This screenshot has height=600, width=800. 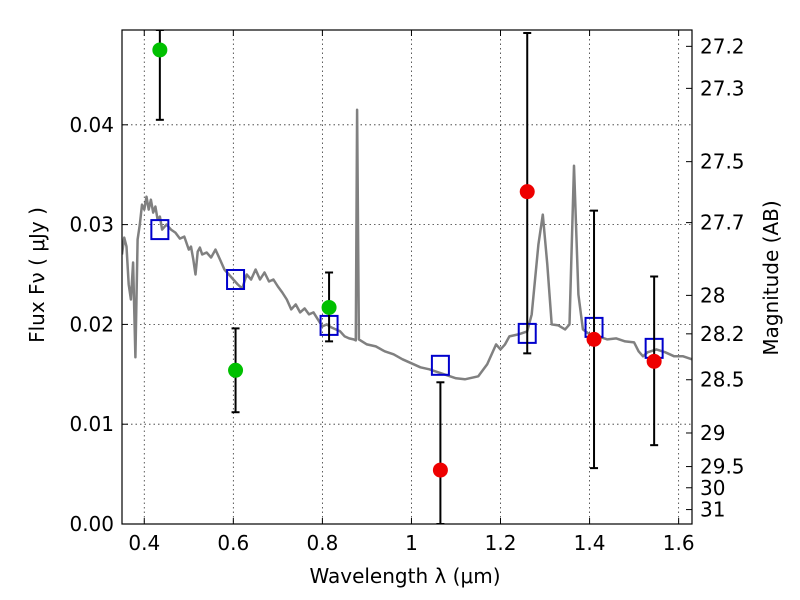 What do you see at coordinates (91, 324) in the screenshot?
I see `y-tick-label: 0.02` at bounding box center [91, 324].